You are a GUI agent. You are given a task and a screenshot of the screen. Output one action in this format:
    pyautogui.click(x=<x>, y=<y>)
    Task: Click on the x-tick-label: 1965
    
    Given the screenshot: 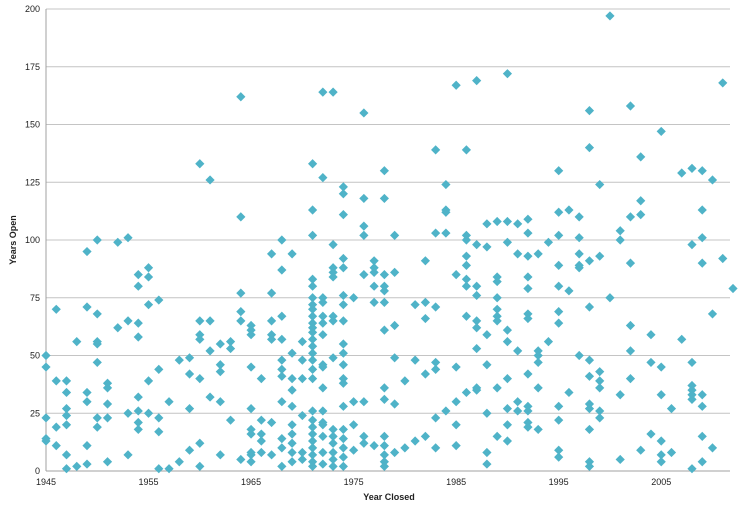 What is the action you would take?
    pyautogui.click(x=251, y=482)
    